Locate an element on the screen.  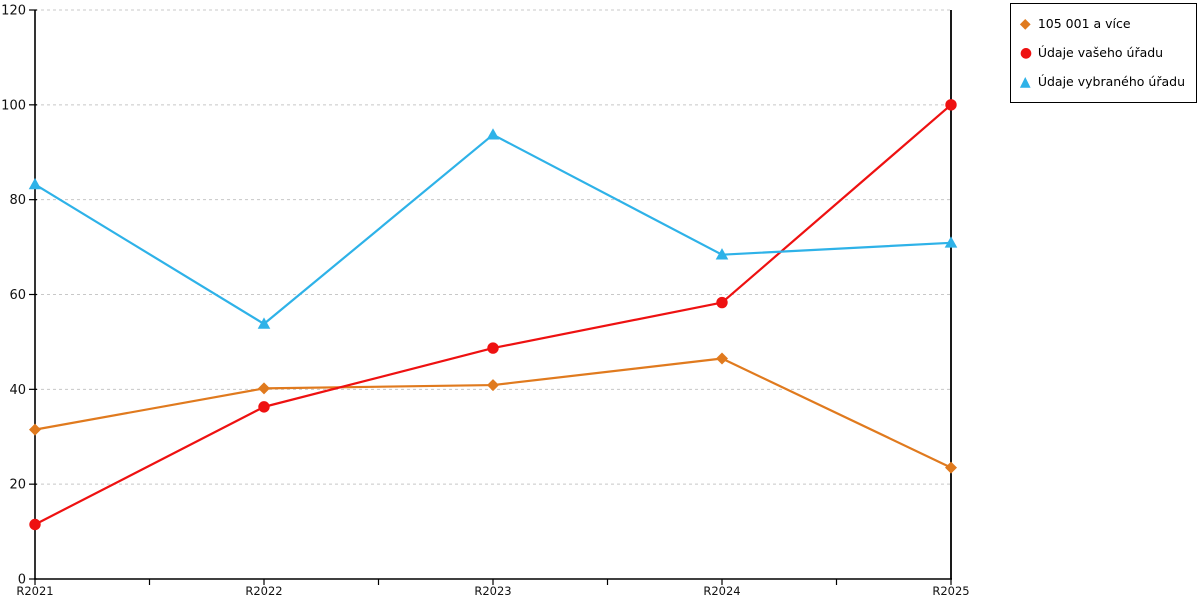
legend-label: Údaje vašeho úřadu is located at coordinates (1100, 52).